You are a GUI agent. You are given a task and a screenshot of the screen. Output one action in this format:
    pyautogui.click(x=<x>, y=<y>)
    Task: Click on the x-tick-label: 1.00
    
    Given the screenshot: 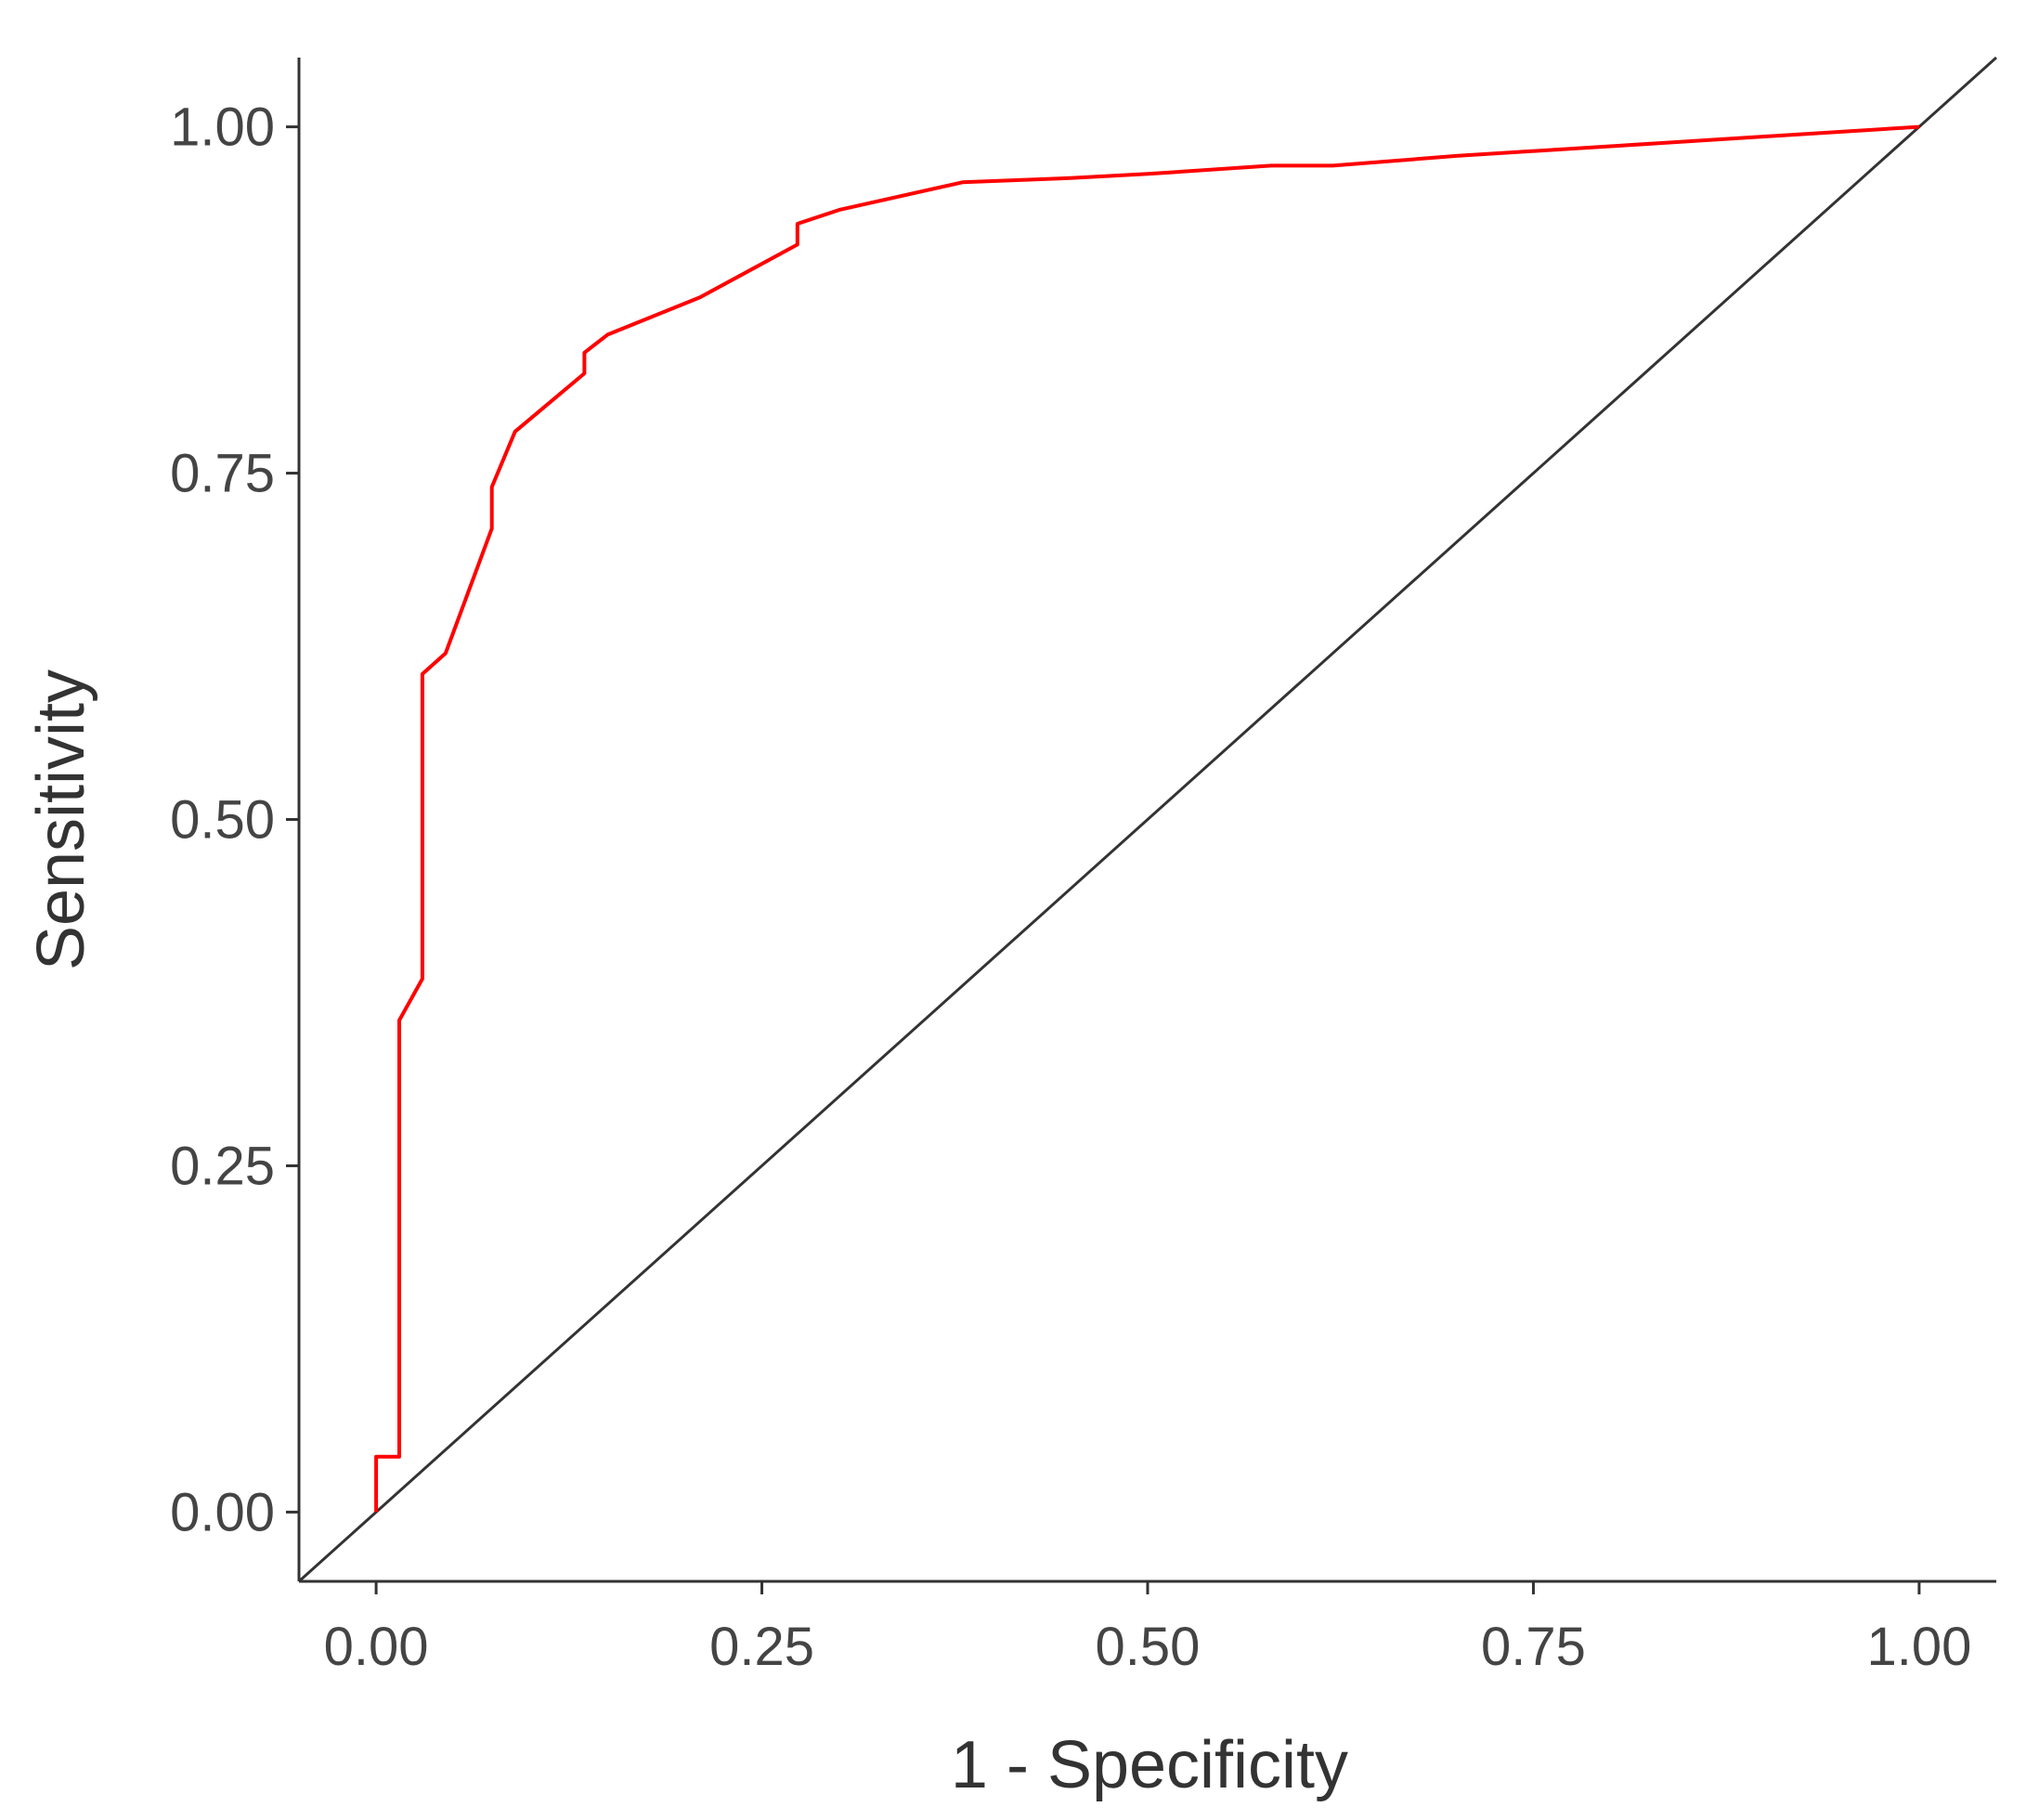 What is the action you would take?
    pyautogui.click(x=1918, y=1647)
    